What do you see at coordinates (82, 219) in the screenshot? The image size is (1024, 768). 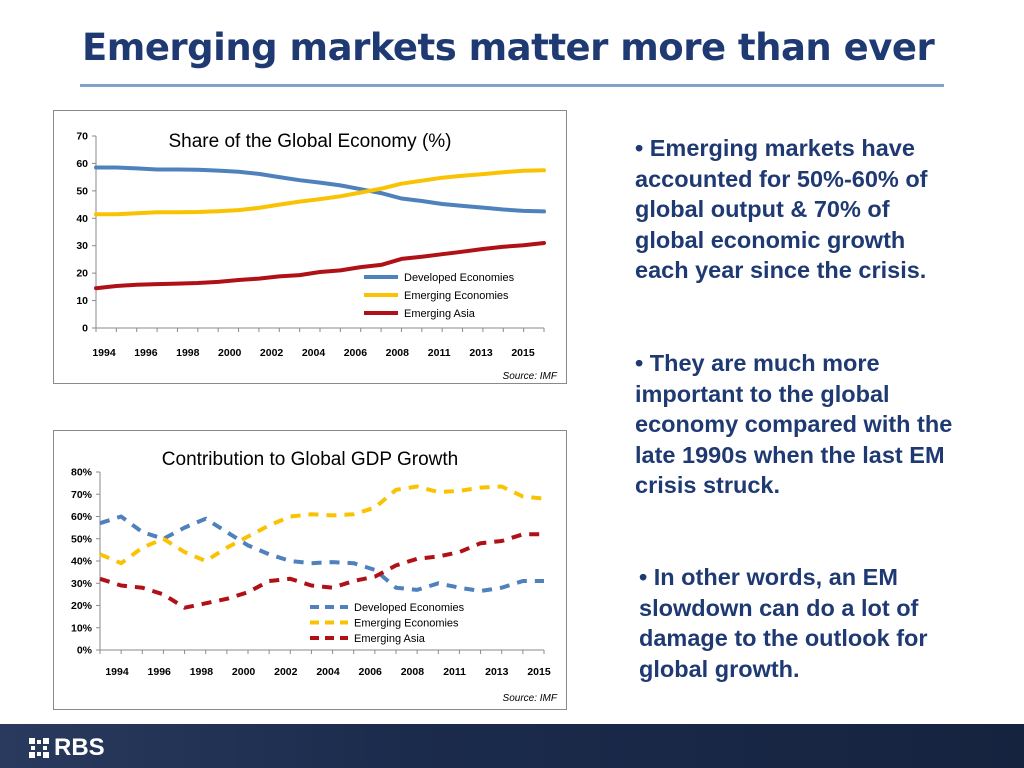 I see `y-tick-label: 40` at bounding box center [82, 219].